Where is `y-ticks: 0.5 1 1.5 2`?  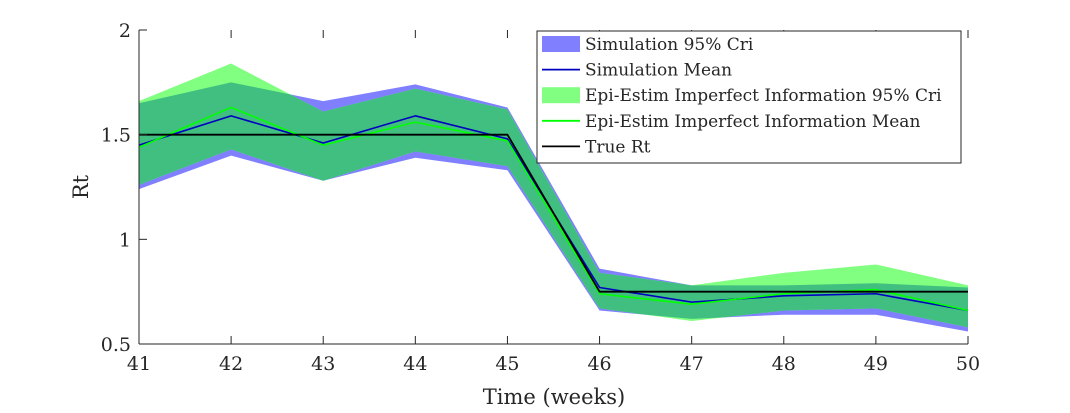 y-ticks: 0.5 1 1.5 2 is located at coordinates (124, 188).